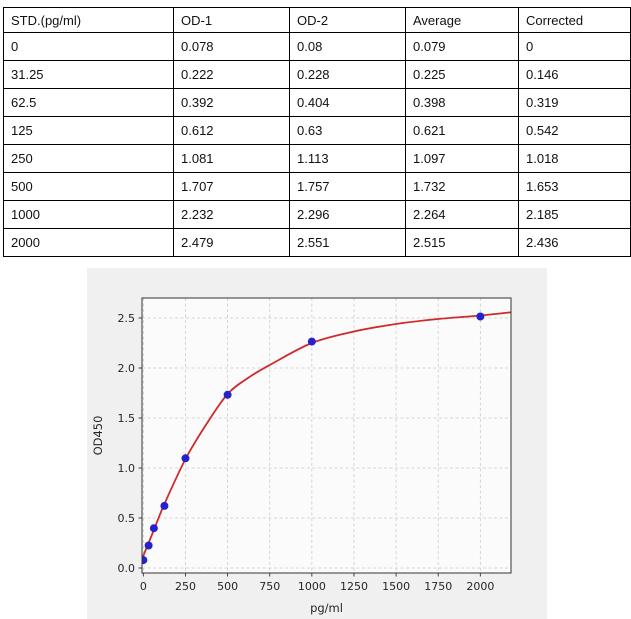  What do you see at coordinates (143, 586) in the screenshot?
I see `x-tick-label: 0` at bounding box center [143, 586].